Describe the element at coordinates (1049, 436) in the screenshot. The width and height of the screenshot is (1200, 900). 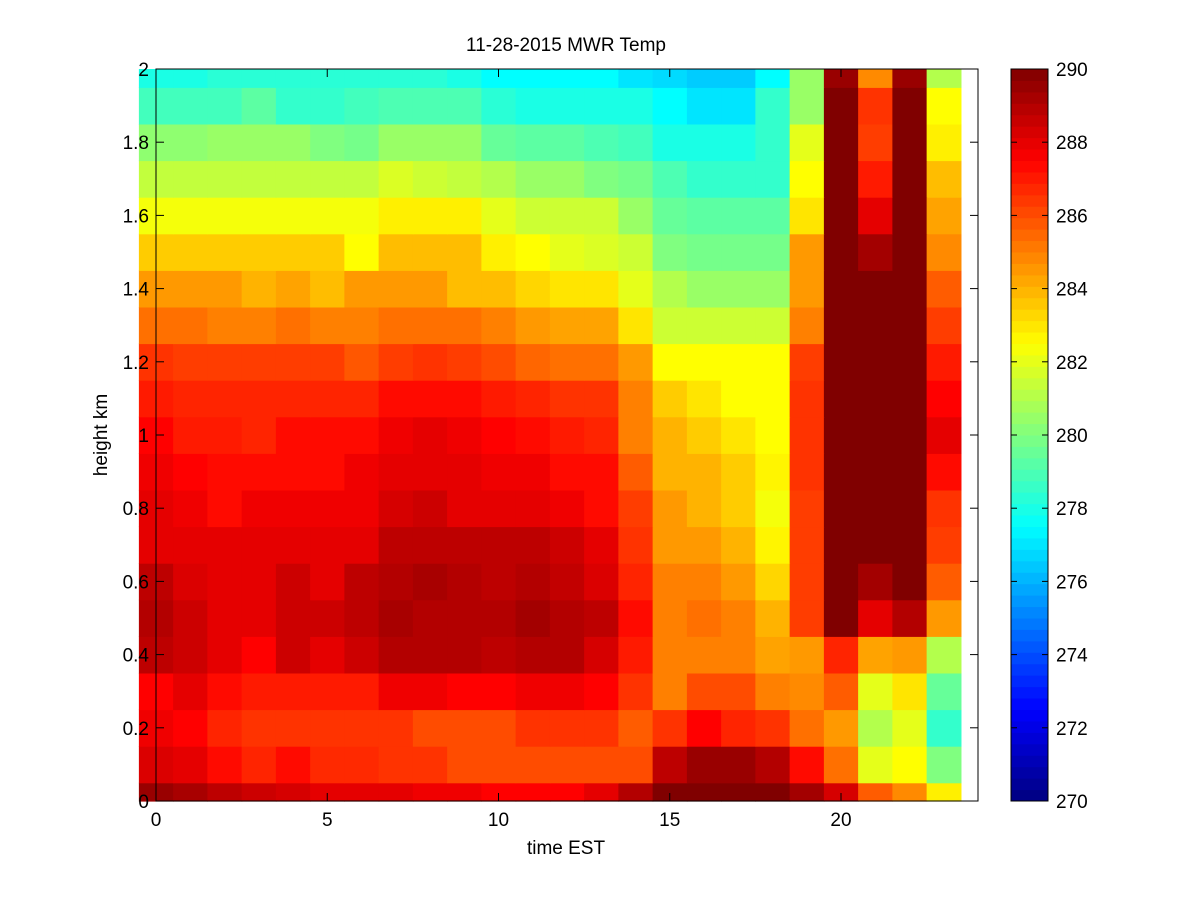
I see `colorbar: 270 272 274 276 278 280 282 284 286 288 290` at that location.